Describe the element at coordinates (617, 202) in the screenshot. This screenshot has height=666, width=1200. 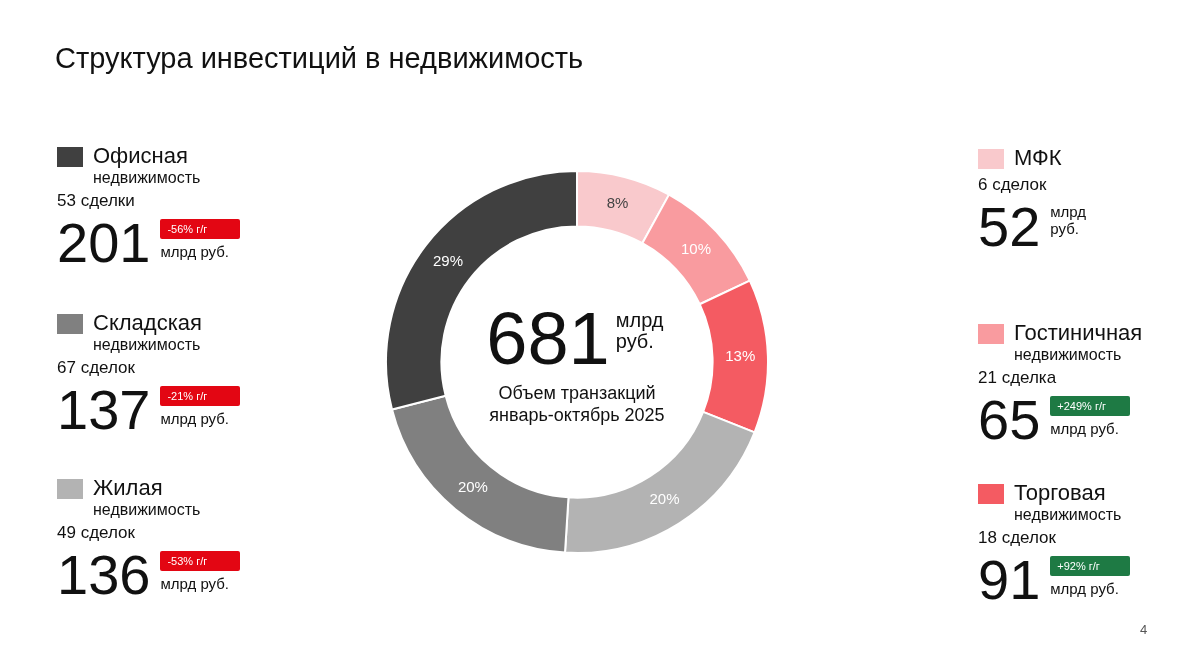
I see `data-label: 8%` at that location.